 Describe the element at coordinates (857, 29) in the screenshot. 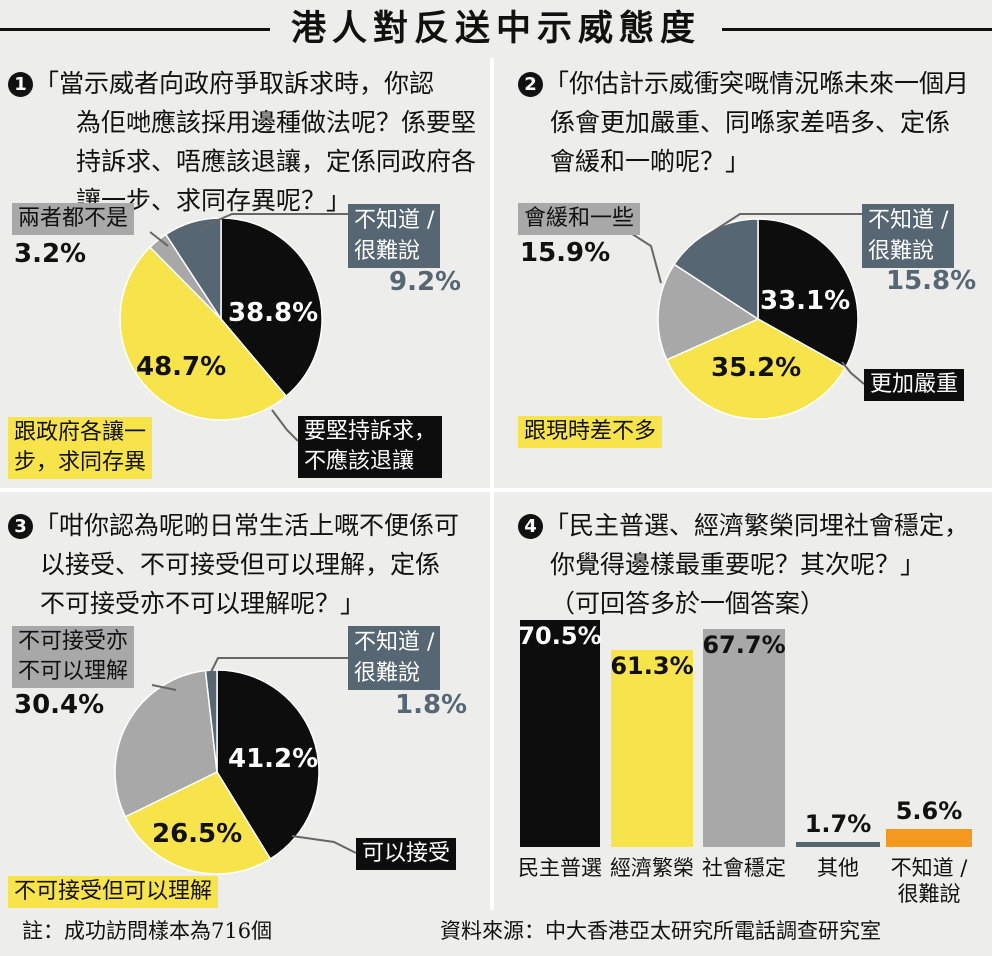

I see `title-rule-right` at that location.